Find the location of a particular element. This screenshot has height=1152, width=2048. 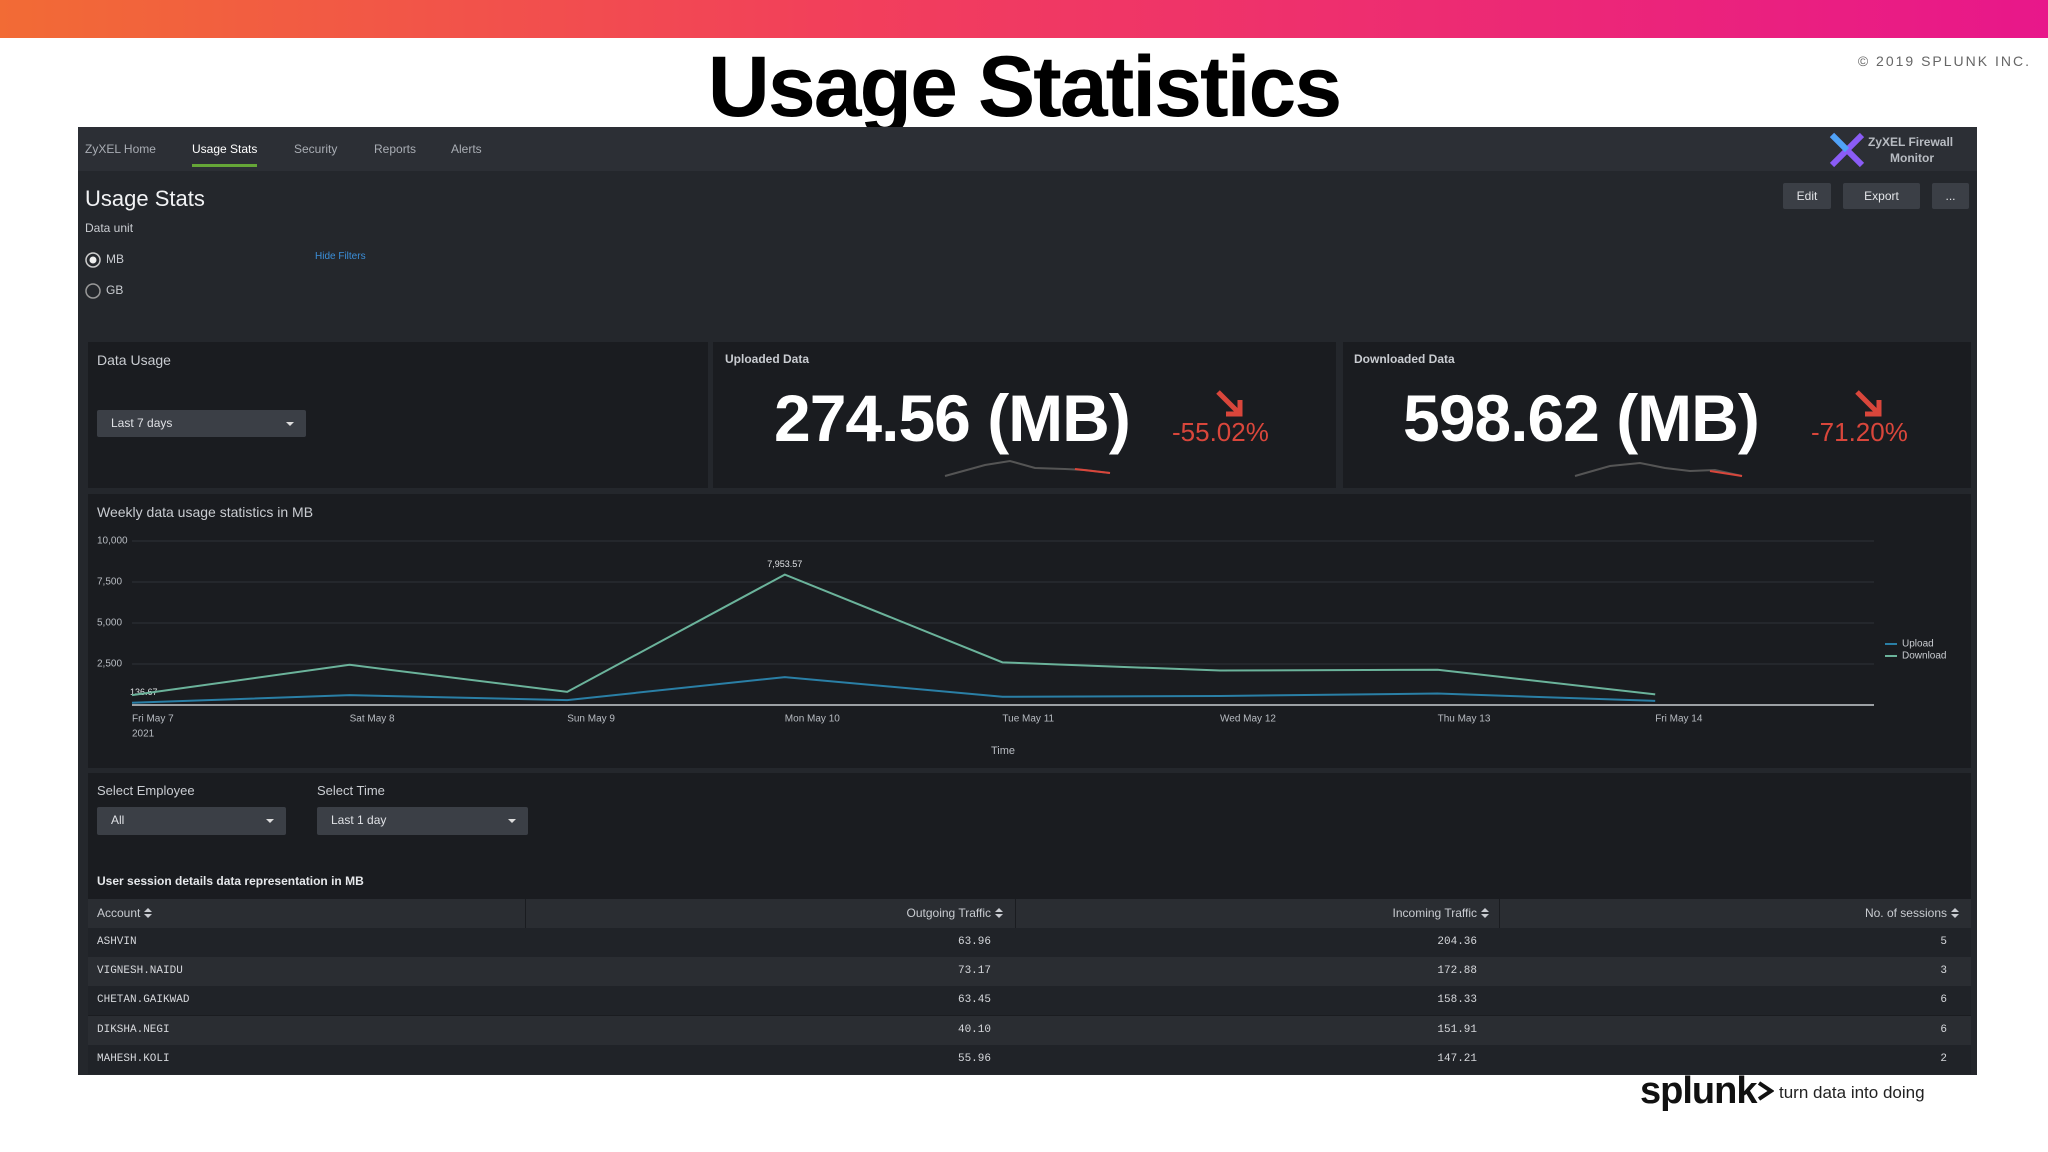

column-header: Incoming Traffic is located at coordinates (1441, 913).